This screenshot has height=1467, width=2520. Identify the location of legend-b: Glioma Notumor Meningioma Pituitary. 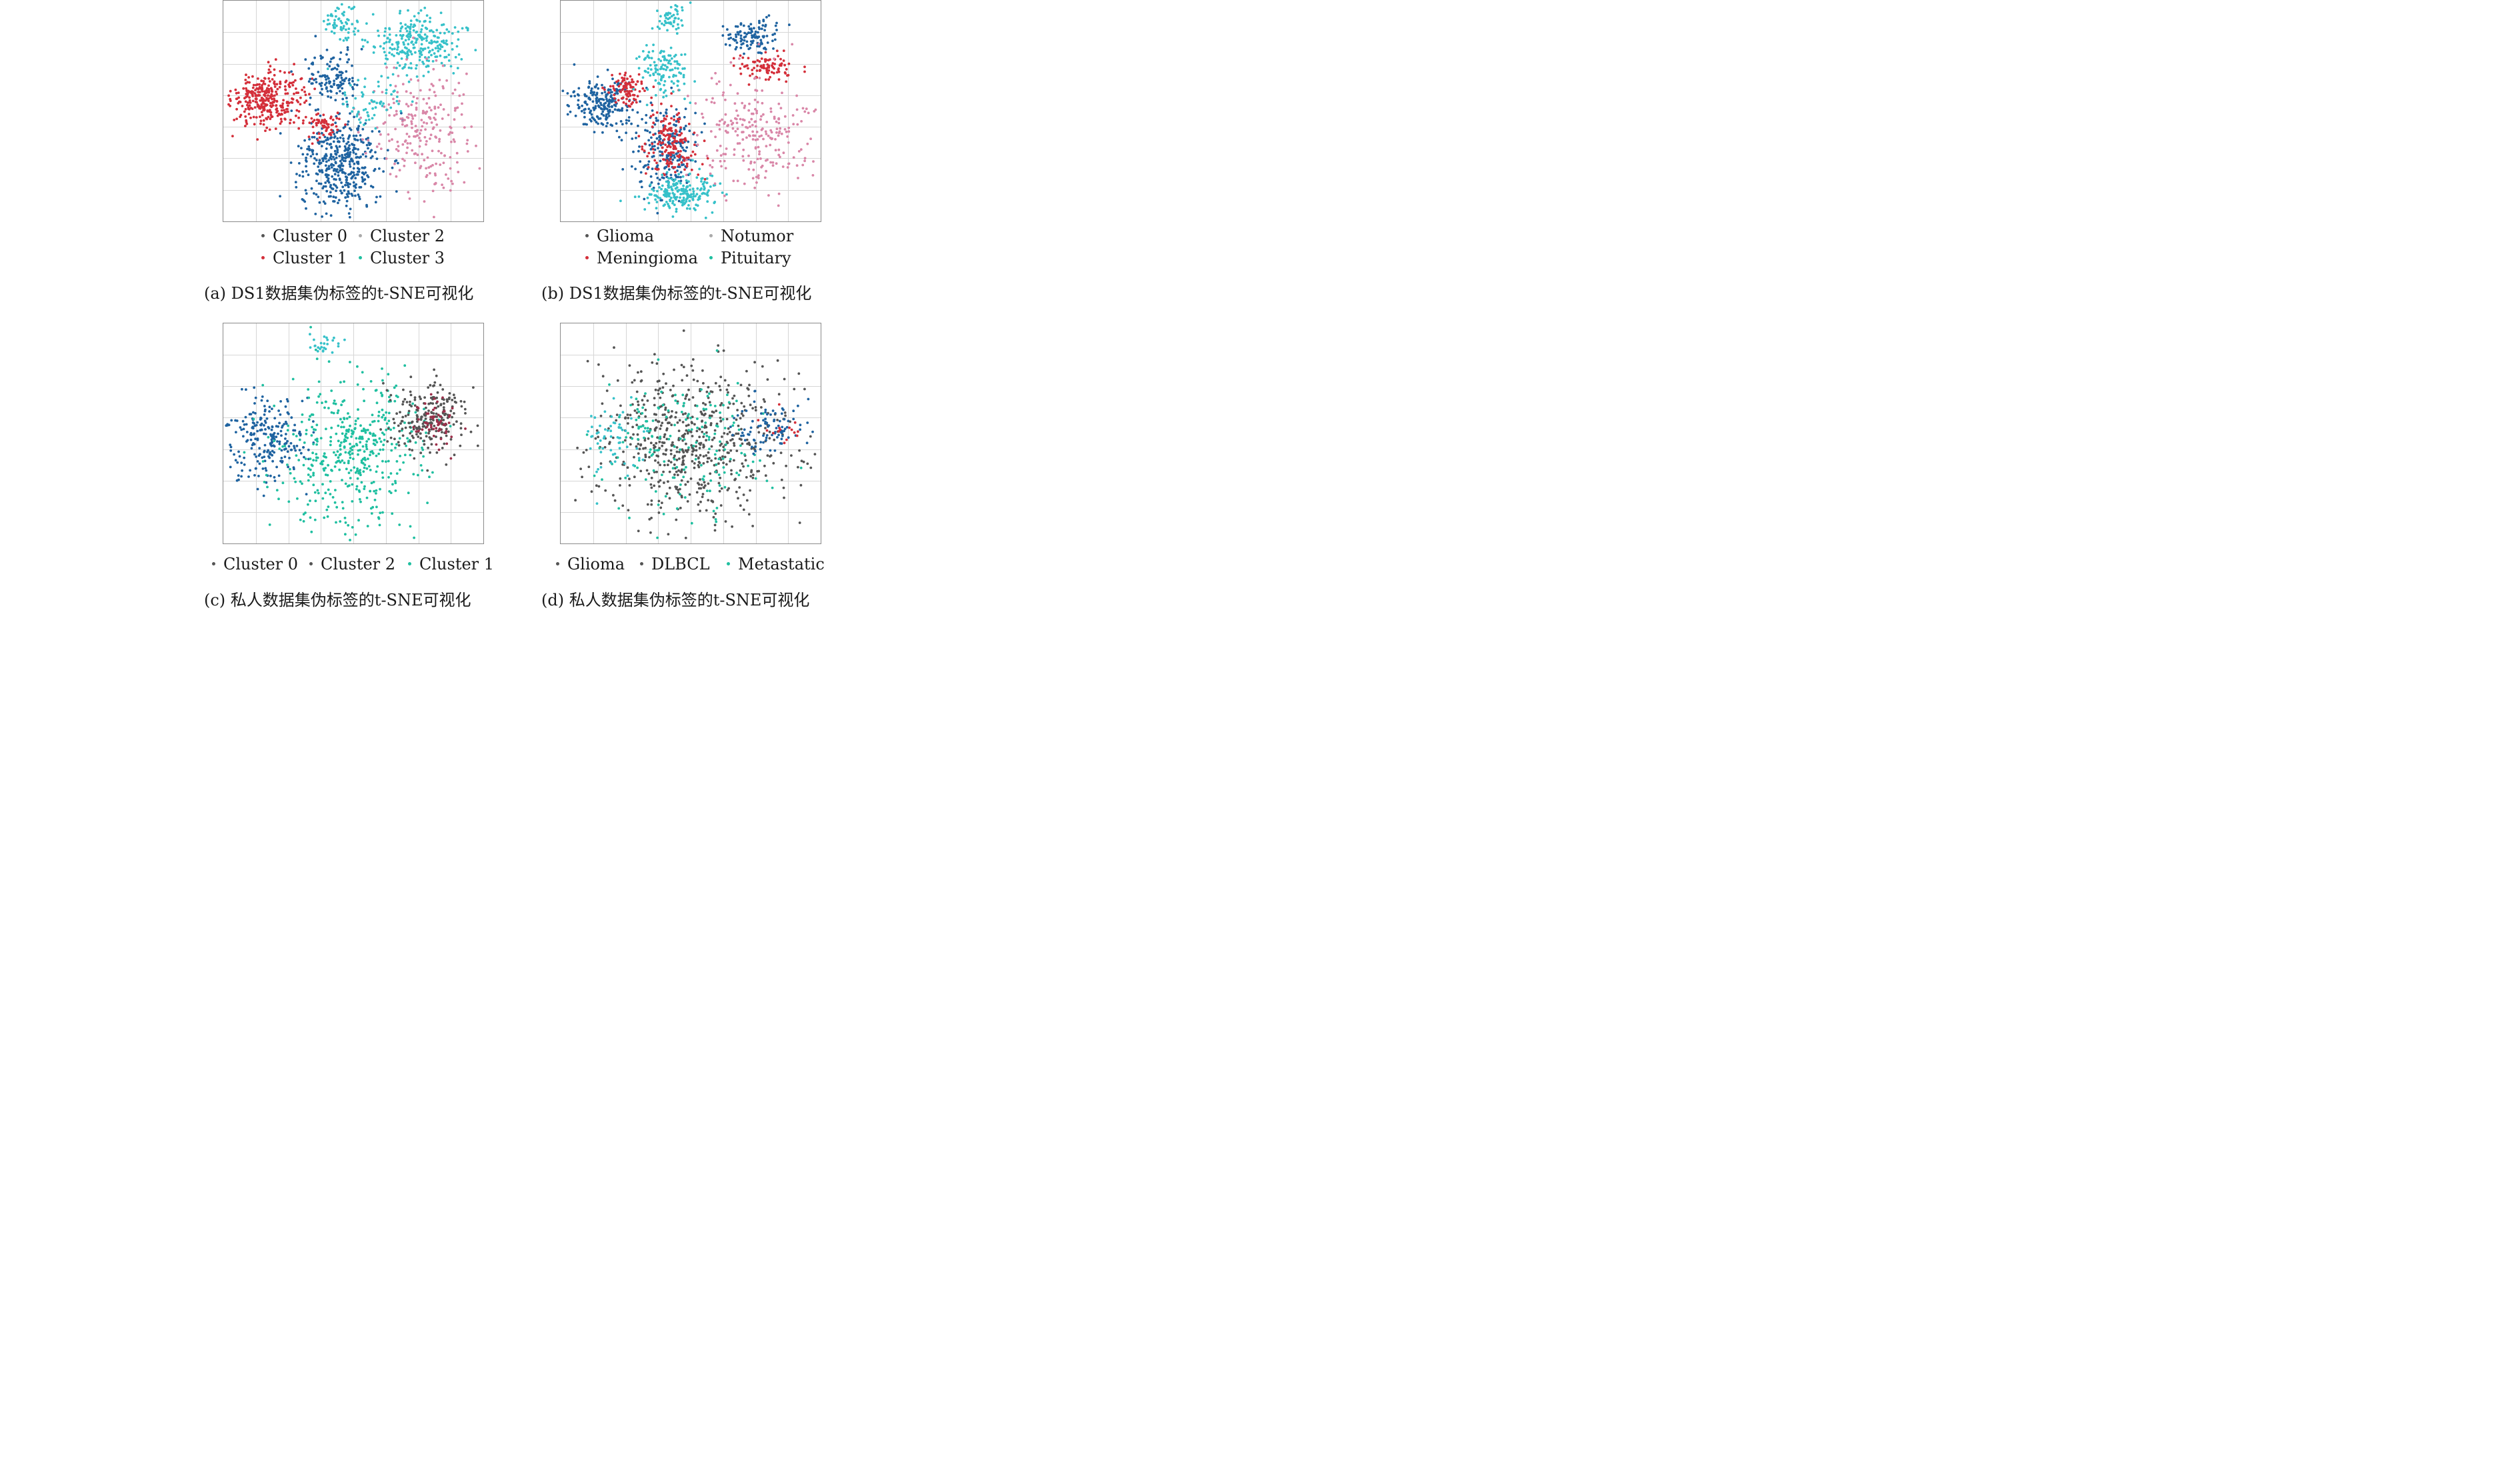
(695, 249).